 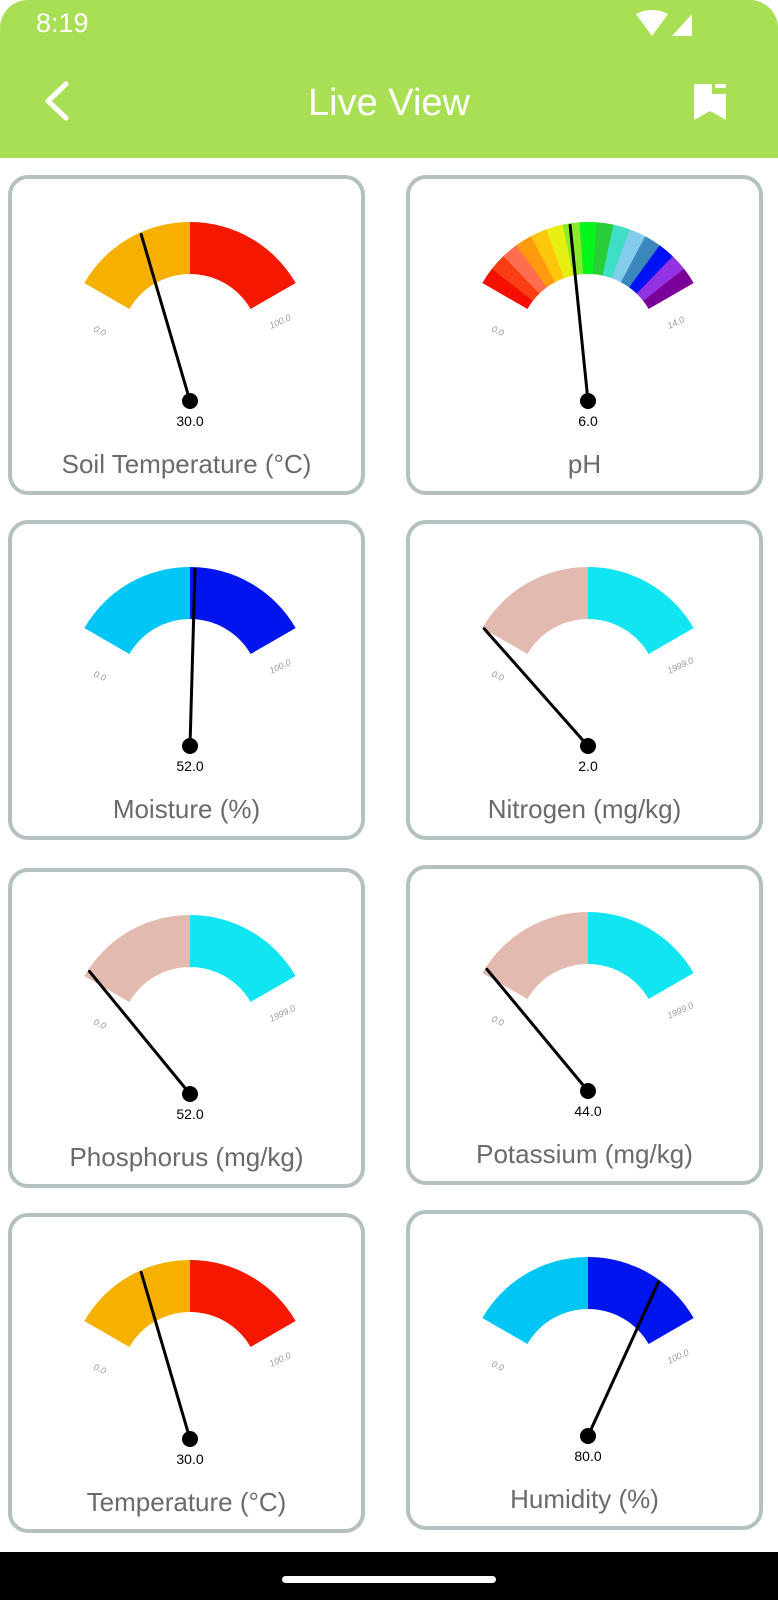 I want to click on gauge-dial: 0.0 100.0 52.0, so click(x=190, y=670).